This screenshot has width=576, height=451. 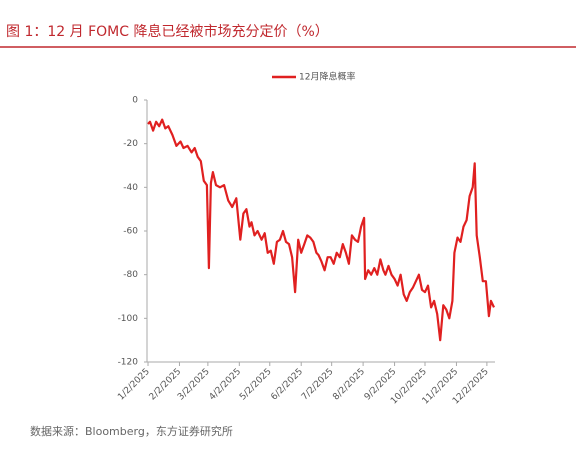 What do you see at coordinates (130, 188) in the screenshot?
I see `y-tick-label: -40` at bounding box center [130, 188].